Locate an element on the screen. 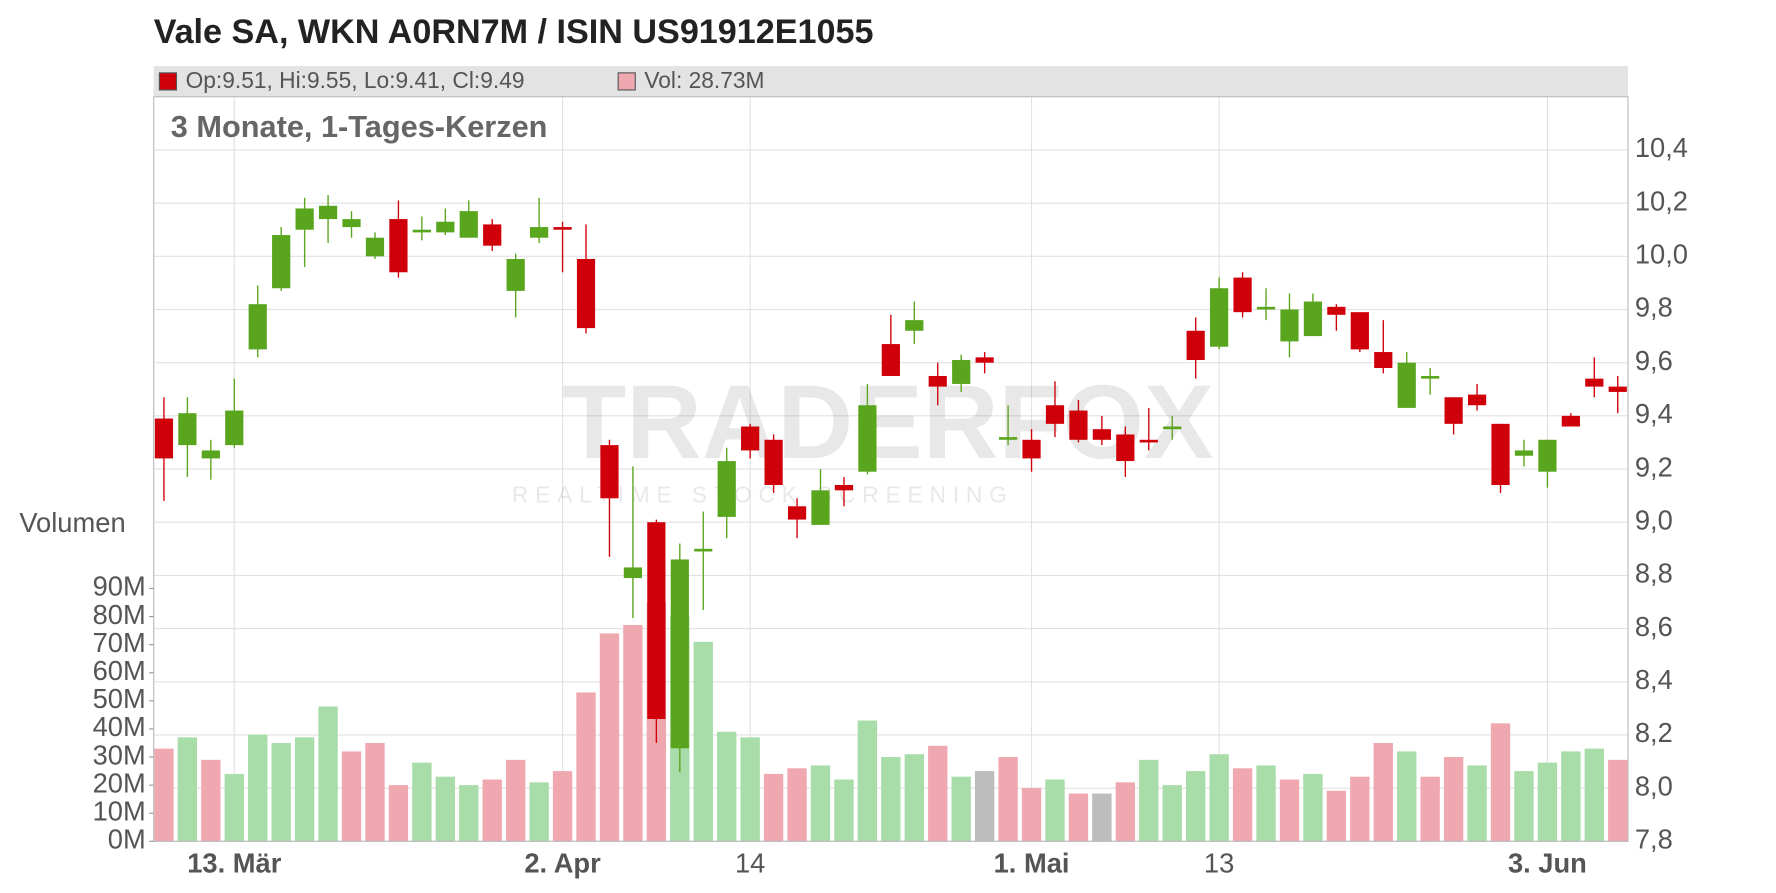 The image size is (1776, 893). y-tick-label: 9,6 is located at coordinates (1654, 360).